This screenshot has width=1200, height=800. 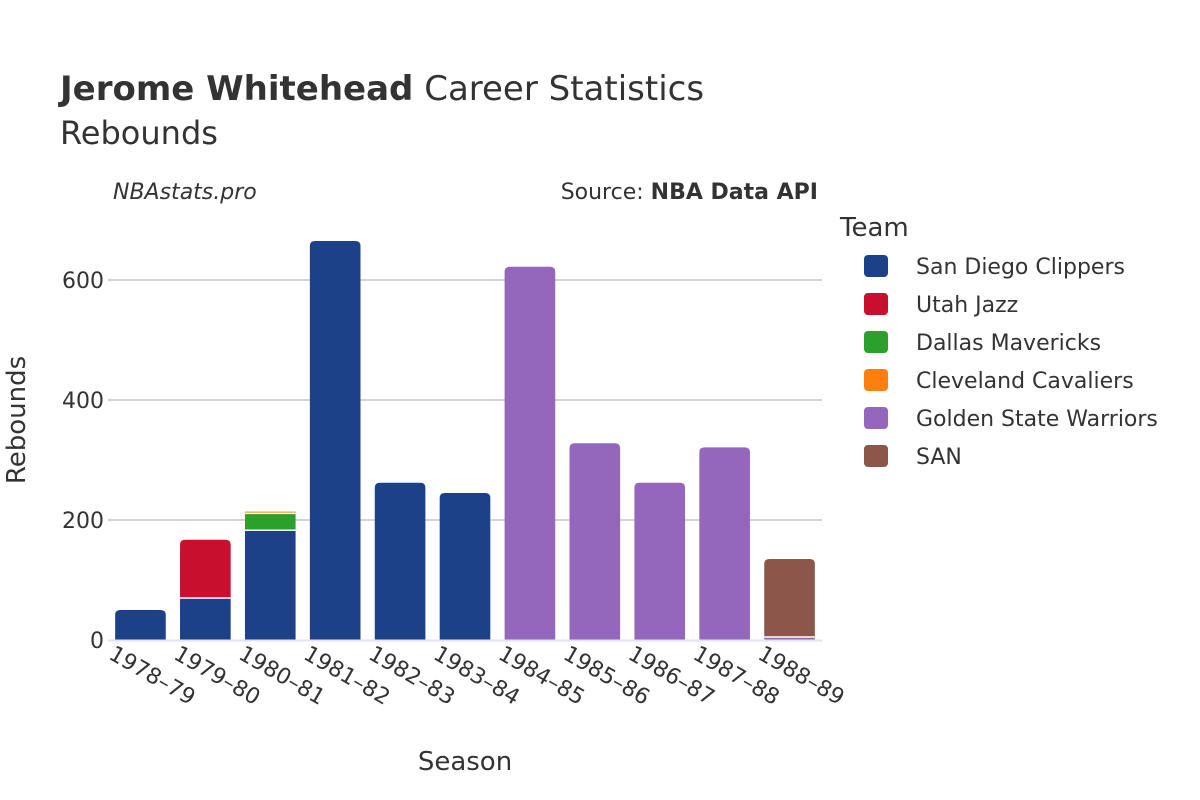 I want to click on legend-label: SAN, so click(x=939, y=457).